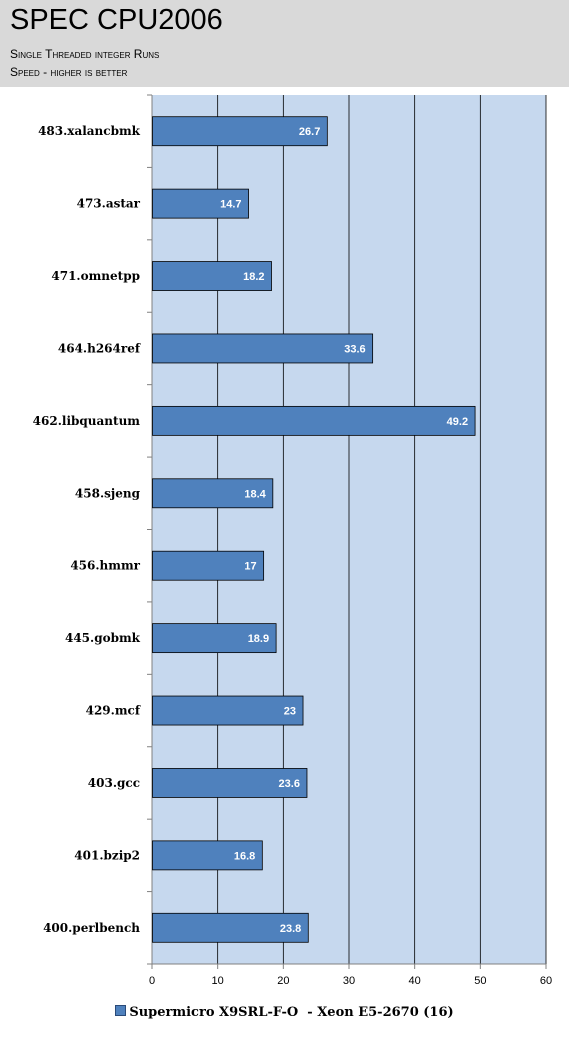  What do you see at coordinates (218, 981) in the screenshot?
I see `x-tick-label: 10` at bounding box center [218, 981].